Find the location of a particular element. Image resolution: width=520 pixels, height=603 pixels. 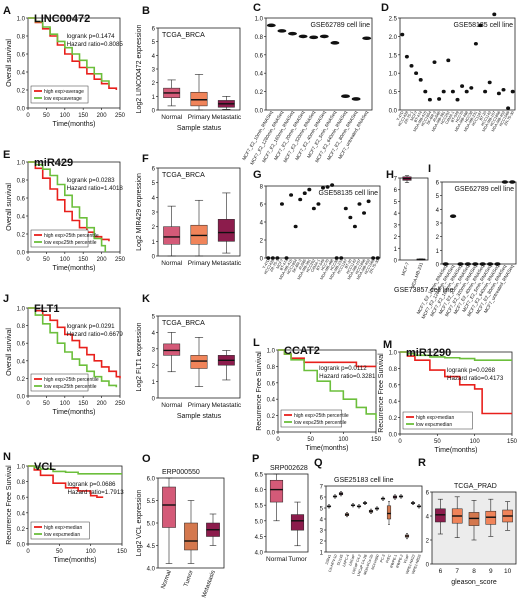

x-category-label: DU145 is located at coordinates (340, 560).